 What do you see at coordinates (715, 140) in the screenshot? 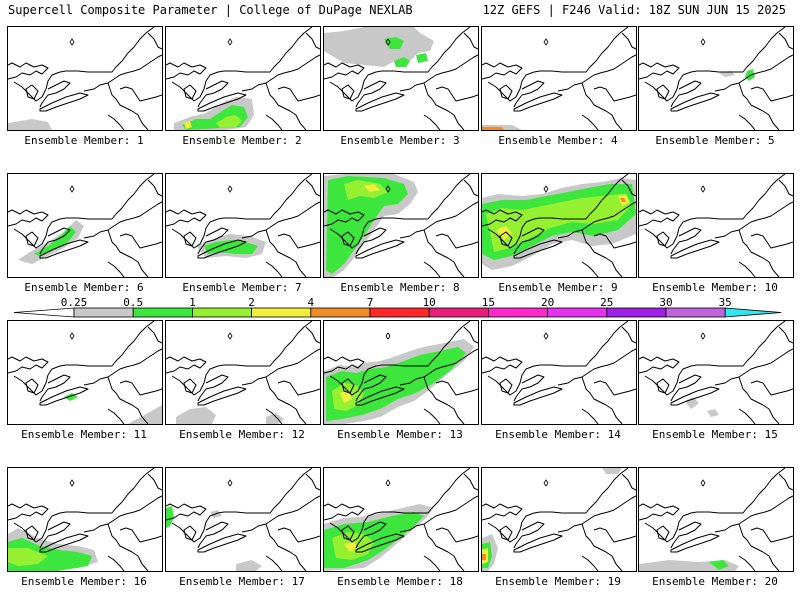
I see `member-label-5: Ensemble Member: 5` at bounding box center [715, 140].